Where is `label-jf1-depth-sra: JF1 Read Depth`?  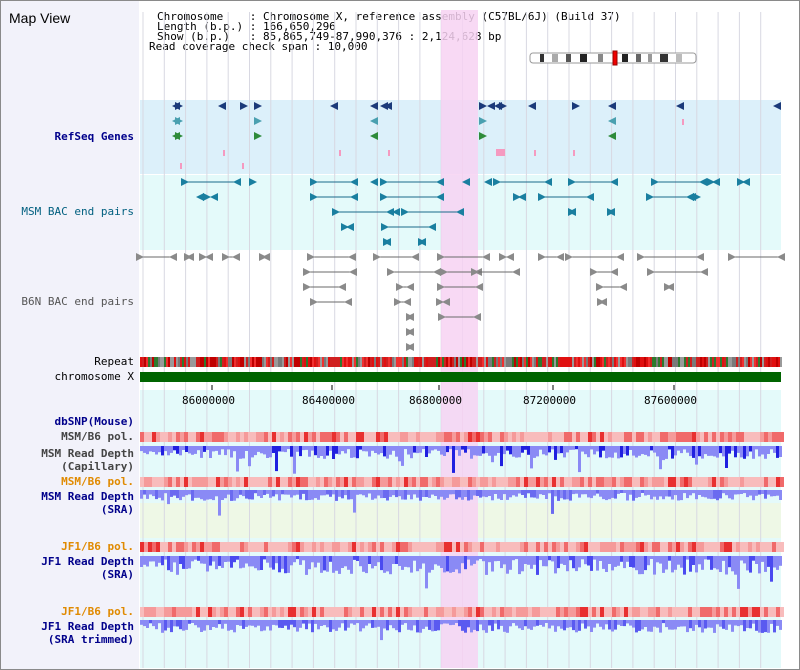
label-jf1-depth-sra: JF1 Read Depth is located at coordinates (87, 561).